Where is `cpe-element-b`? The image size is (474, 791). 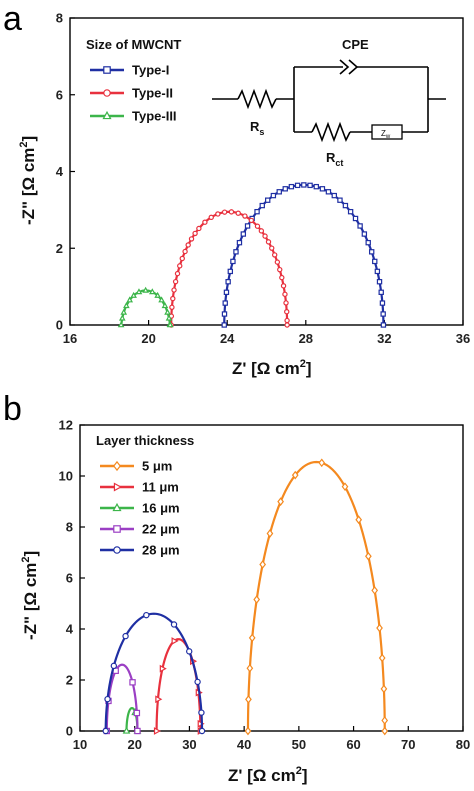 cpe-element-b is located at coordinates (353, 67).